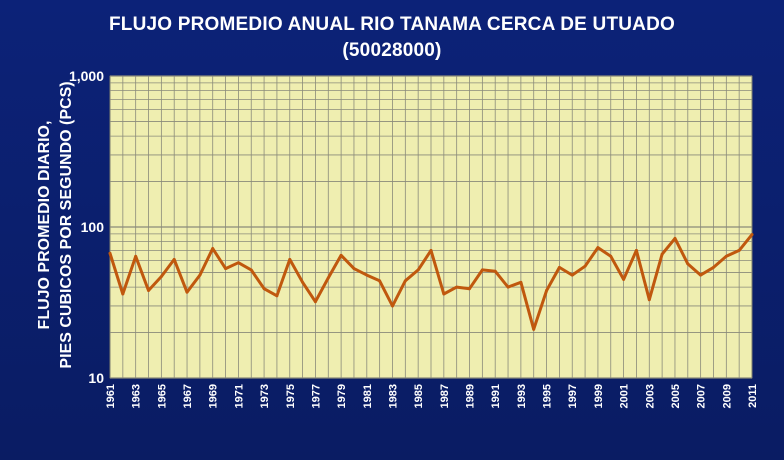  What do you see at coordinates (573, 396) in the screenshot?
I see `x-tick-label: 1997` at bounding box center [573, 396].